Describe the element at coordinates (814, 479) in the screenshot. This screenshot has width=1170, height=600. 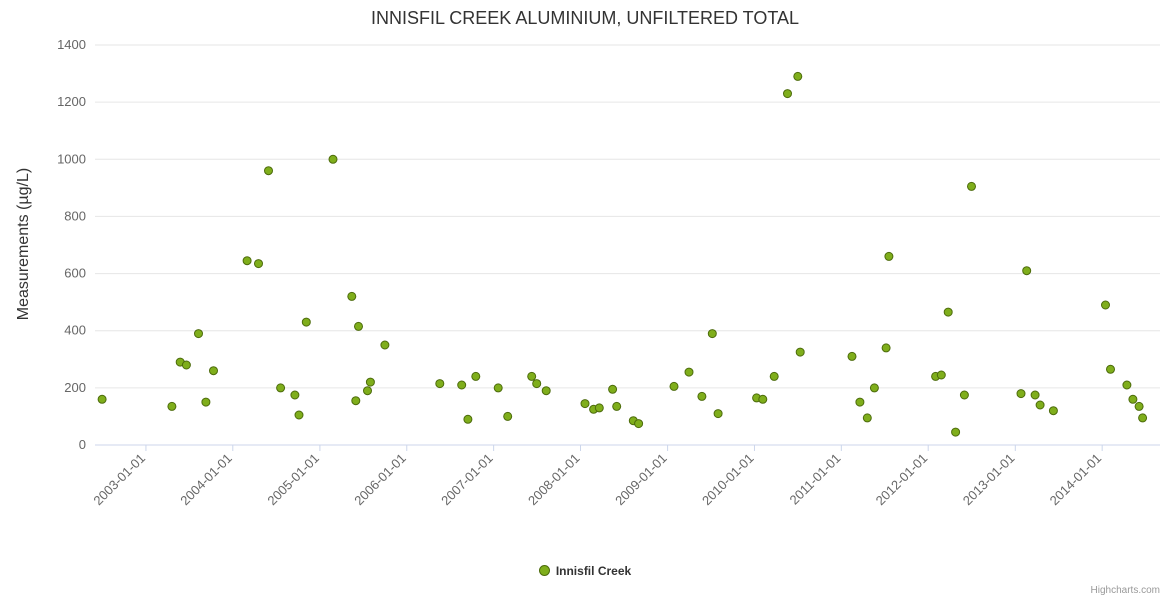
I see `x-tick-label: 2011-01-01` at that location.